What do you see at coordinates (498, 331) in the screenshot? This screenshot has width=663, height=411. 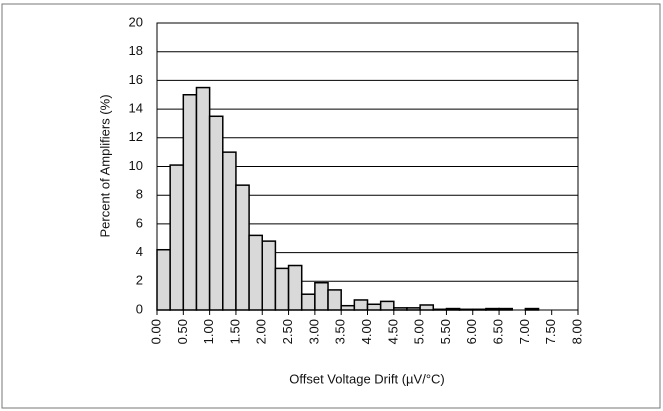 I see `x-tick-label: 6.50` at bounding box center [498, 331].